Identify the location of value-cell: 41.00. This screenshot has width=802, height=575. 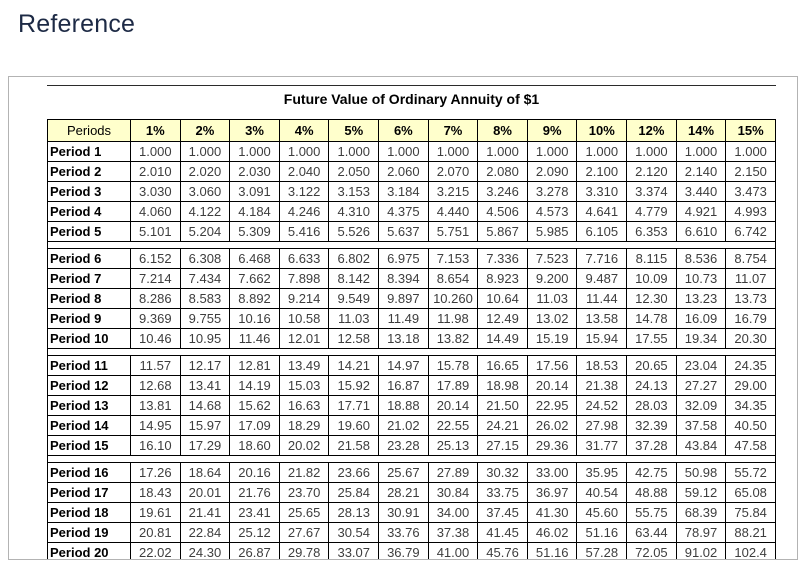
(453, 550).